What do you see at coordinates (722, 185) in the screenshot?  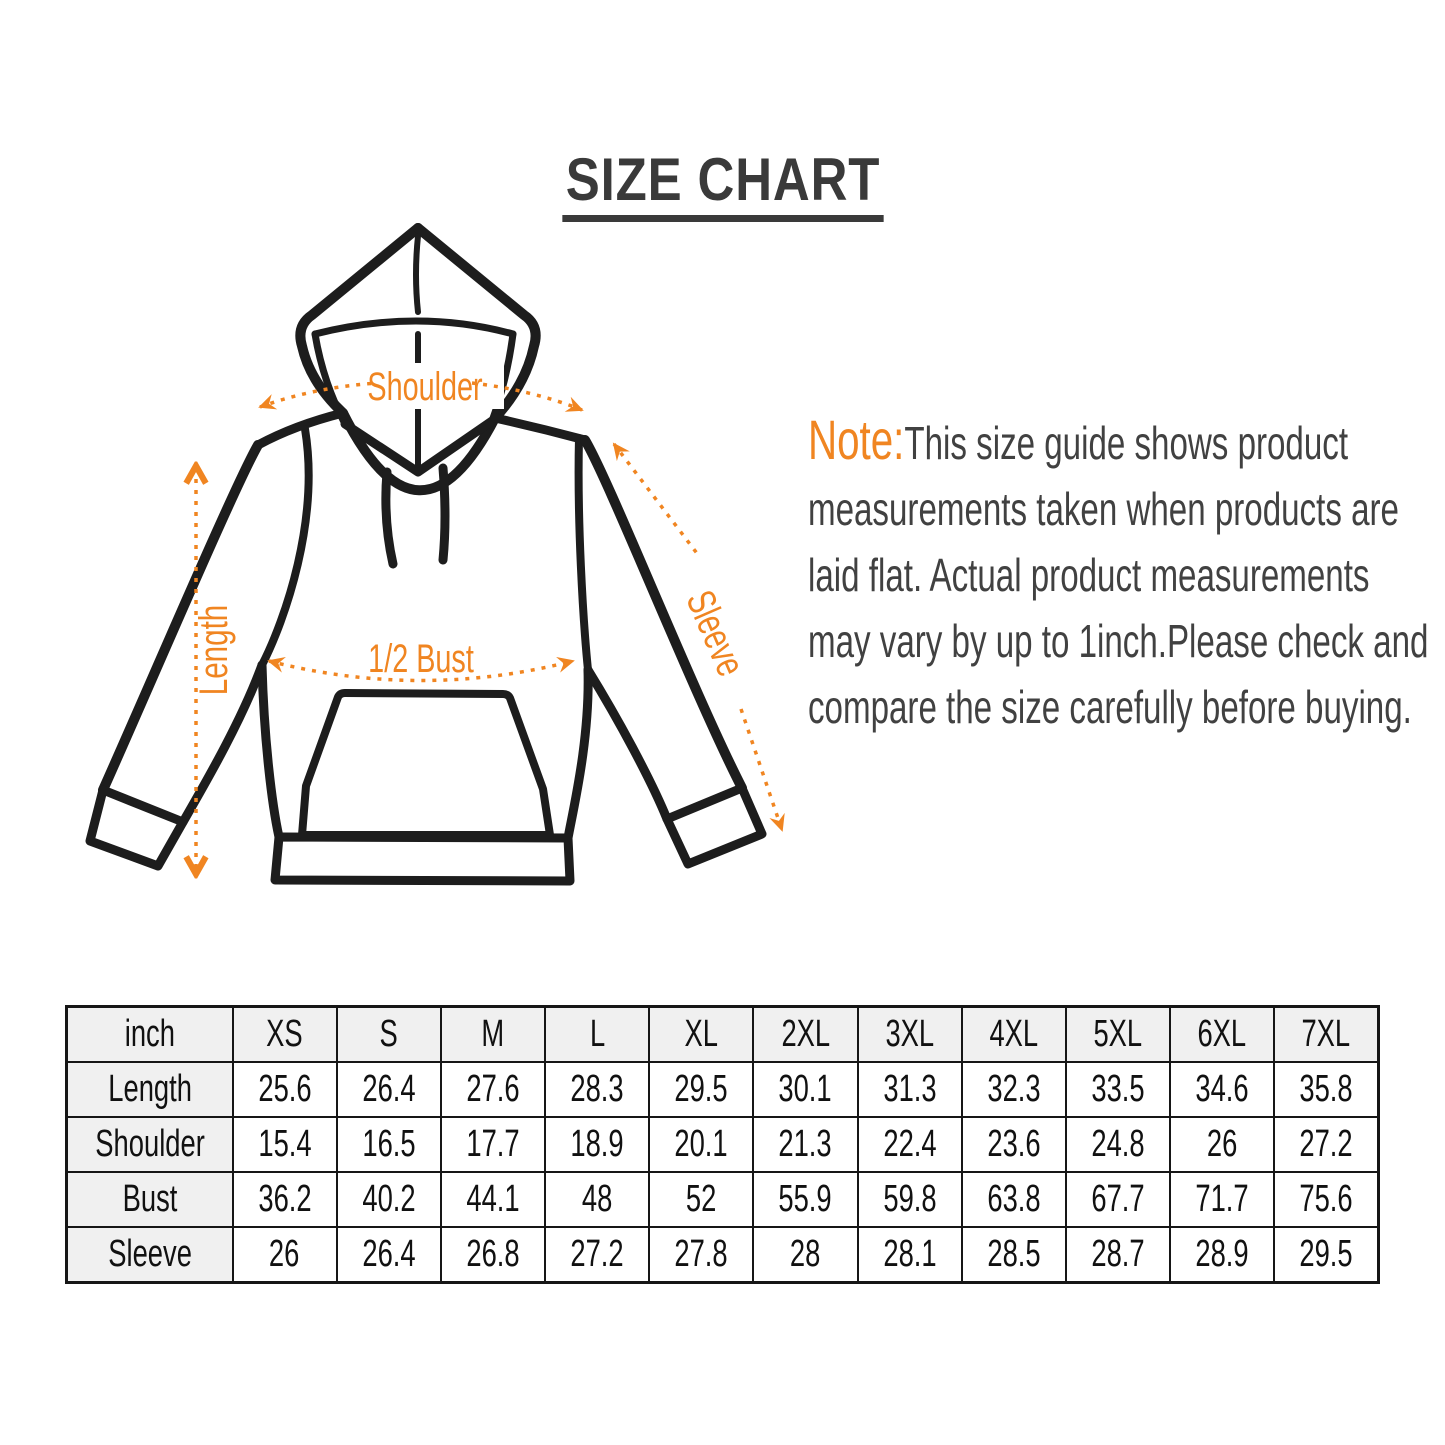 I see `title-wrap: SIZE CHART` at bounding box center [722, 185].